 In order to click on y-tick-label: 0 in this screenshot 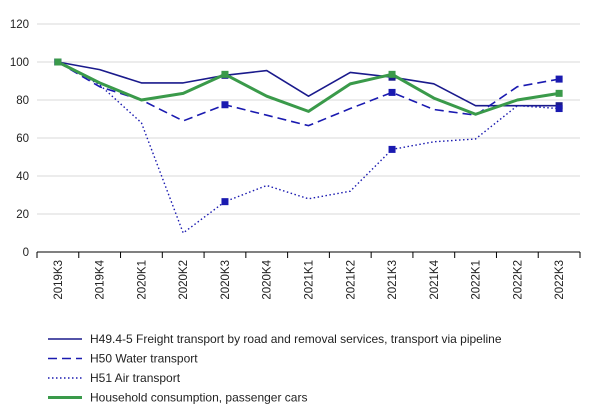, I will do `click(26, 253)`.